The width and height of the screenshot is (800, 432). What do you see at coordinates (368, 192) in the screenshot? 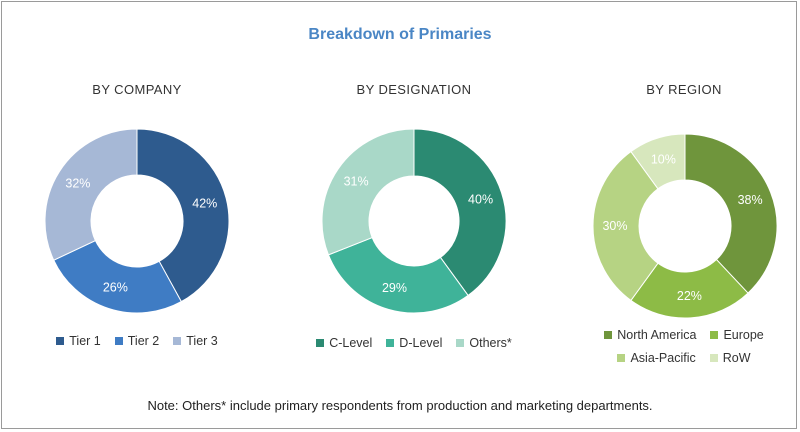
I see `donut-slice-others` at bounding box center [368, 192].